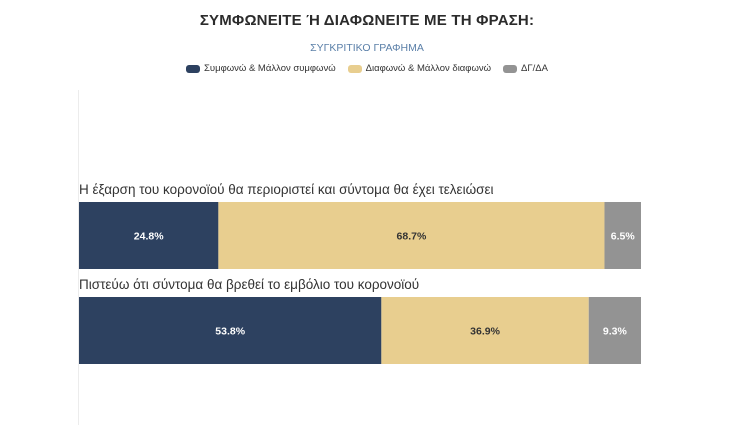 The image size is (734, 429). I want to click on legend-label-disagree: Διαφωνώ & Μάλλον διαφωνώ, so click(428, 68).